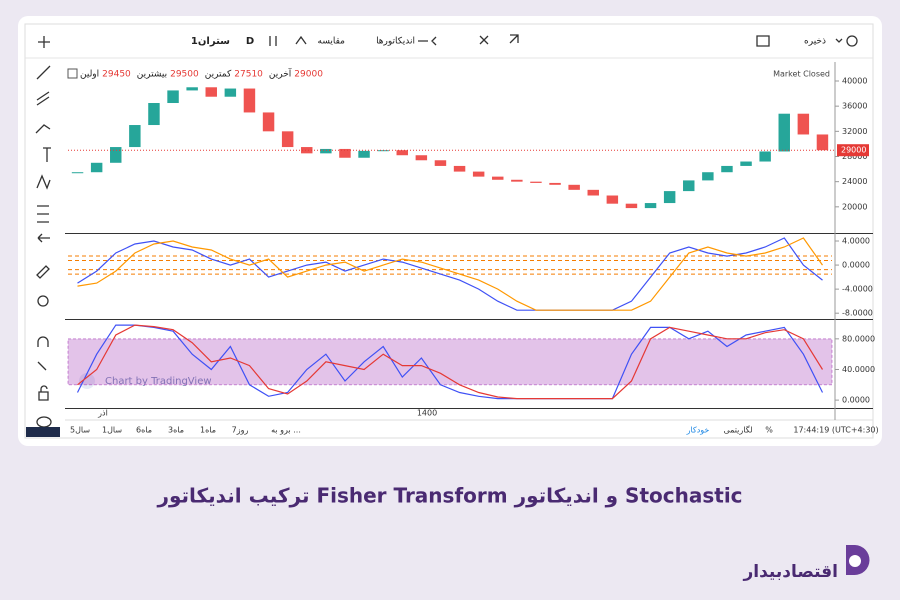  I want to click on legend-toggle, so click(72, 73).